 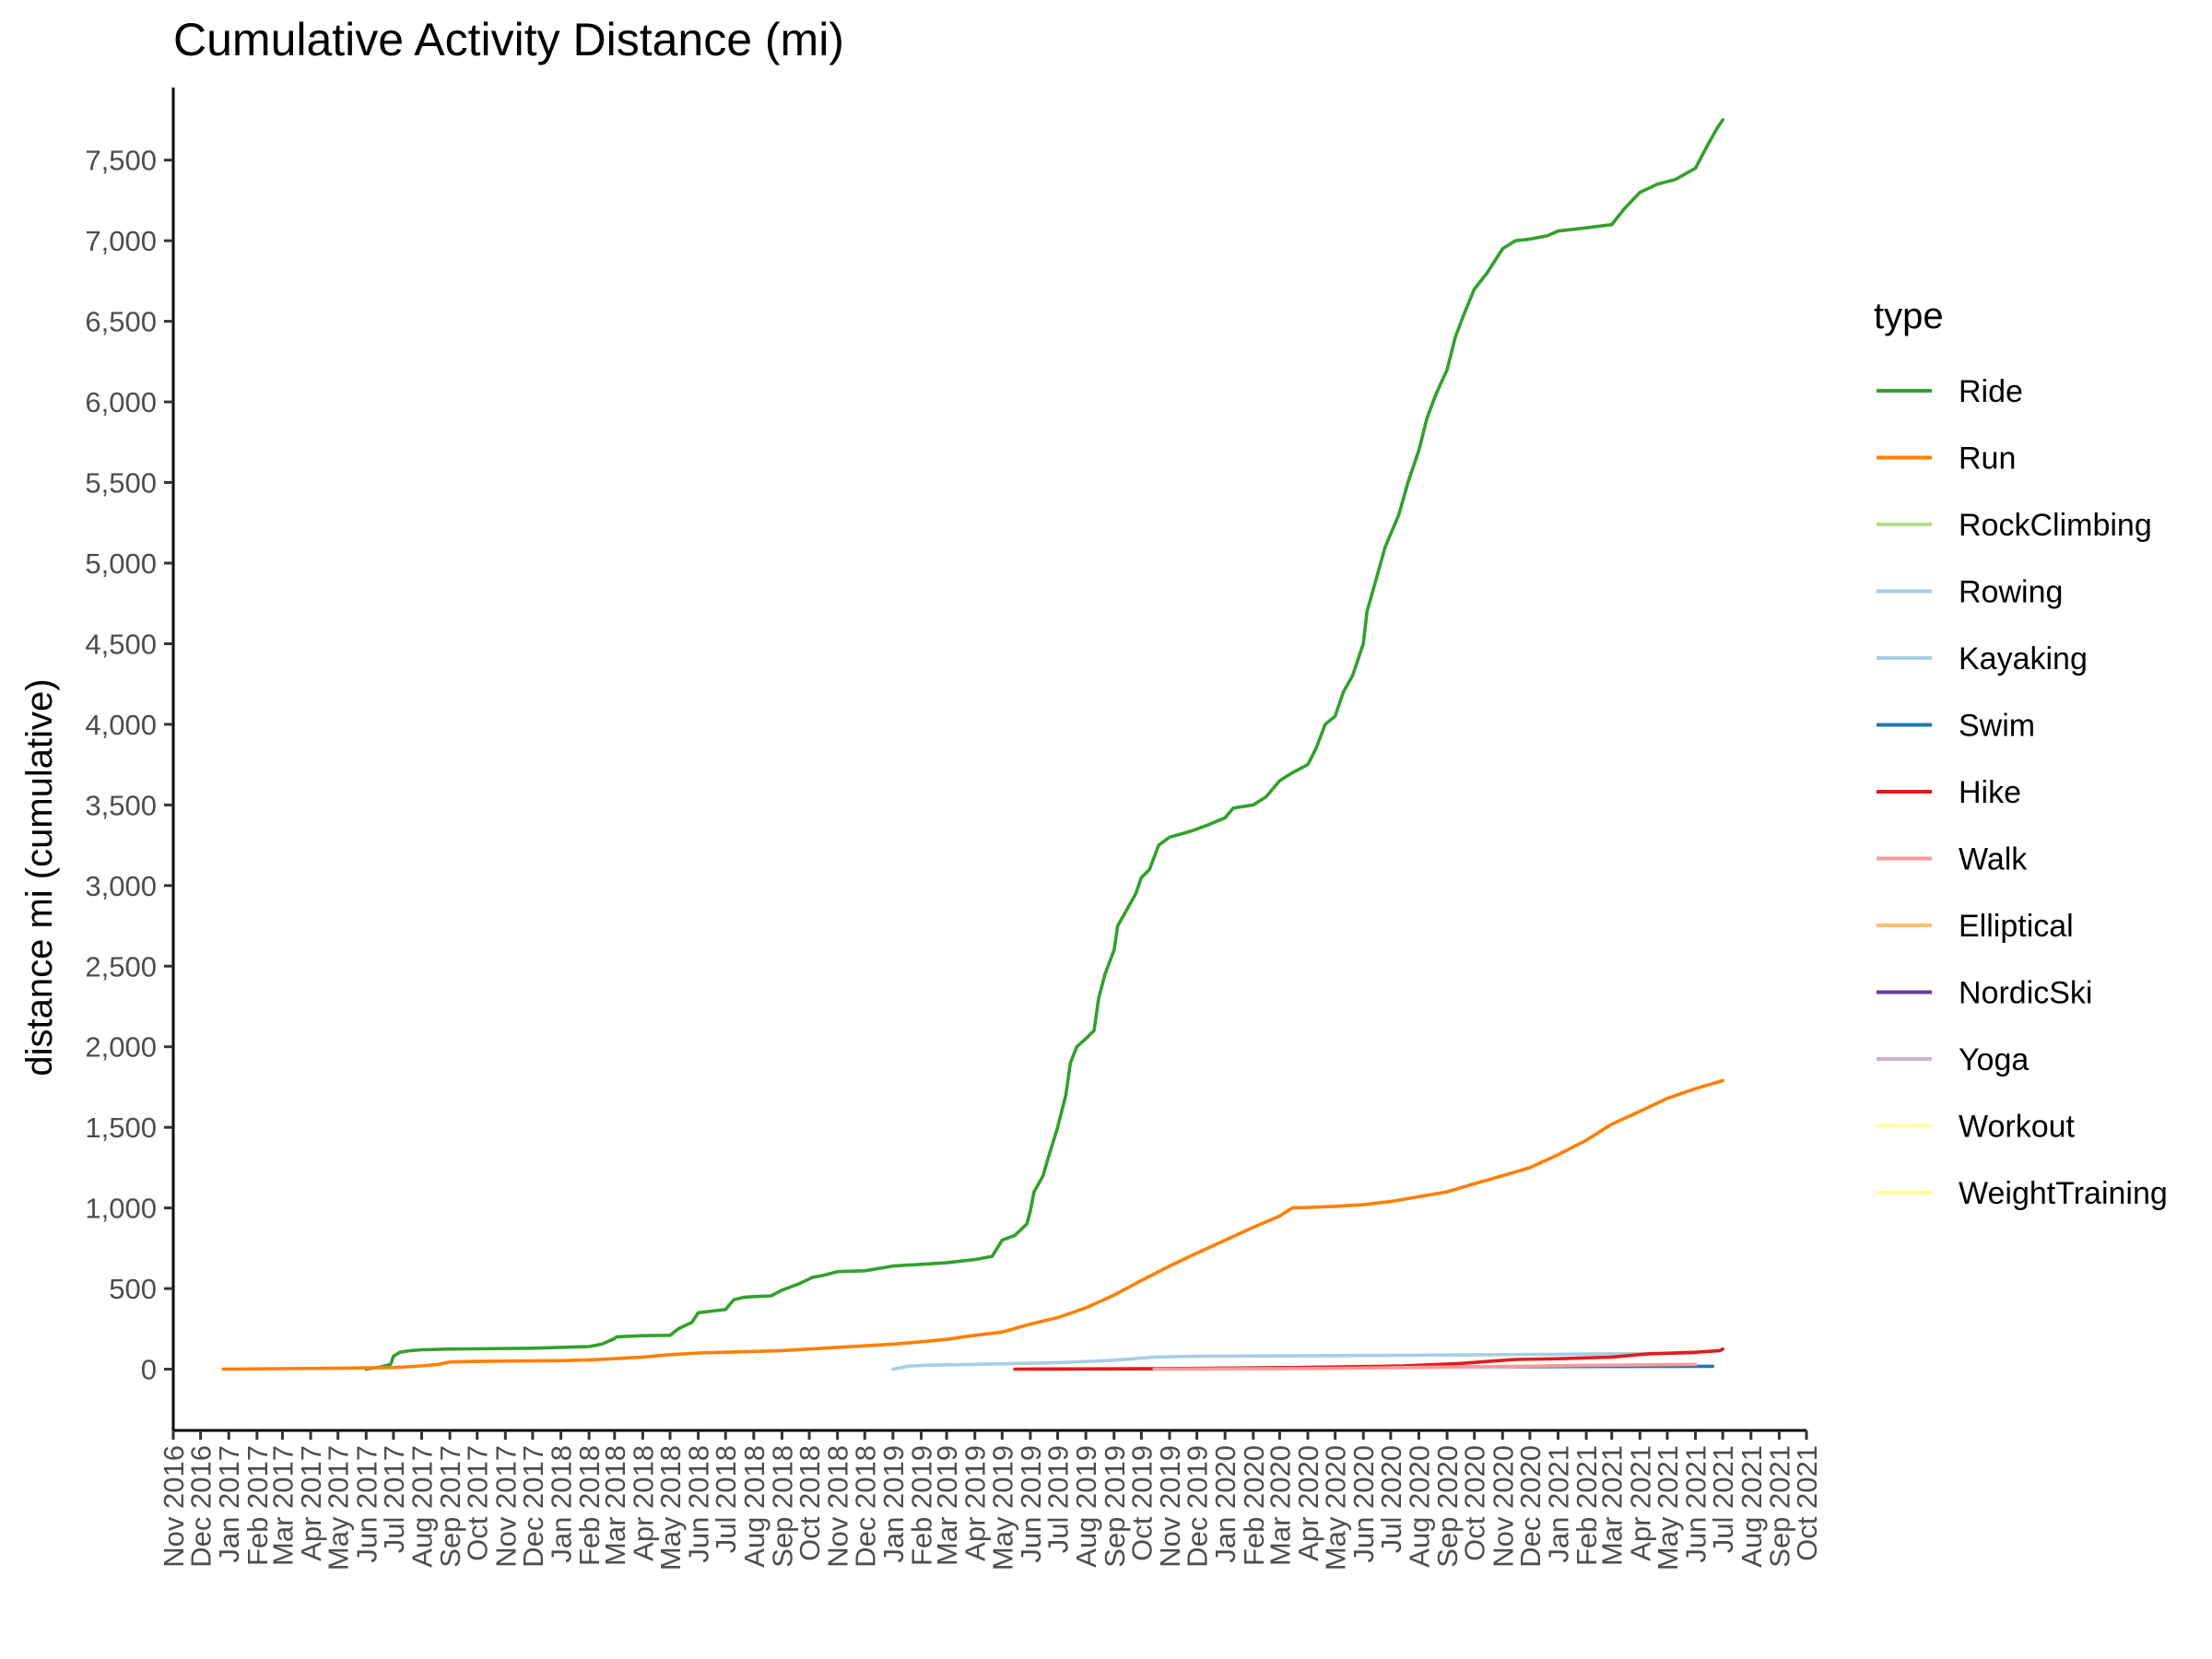 What do you see at coordinates (972, 1224) in the screenshot?
I see `series-line-run` at bounding box center [972, 1224].